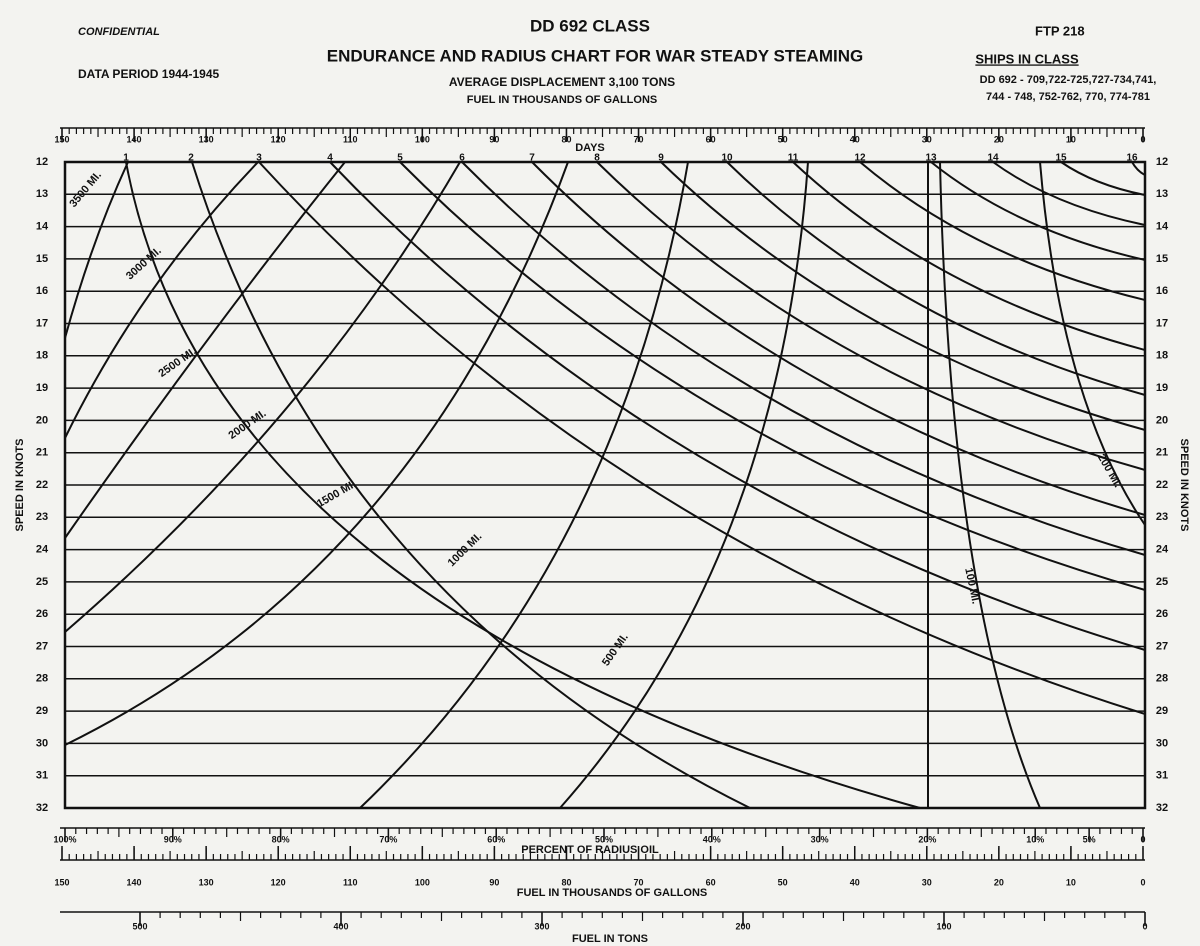 The image size is (1200, 946). Describe the element at coordinates (85, 189) in the screenshot. I see `curve-label: 3500 MI.` at that location.